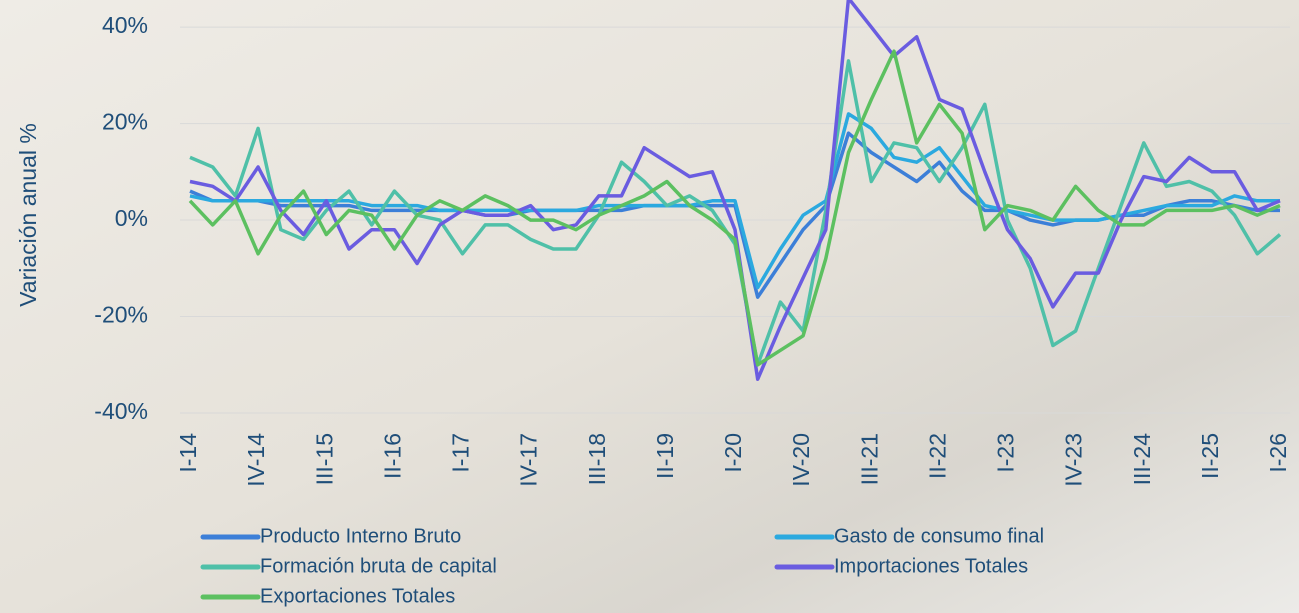 The width and height of the screenshot is (1299, 613). Describe the element at coordinates (937, 456) in the screenshot. I see `x-tick-label: II-22` at that location.